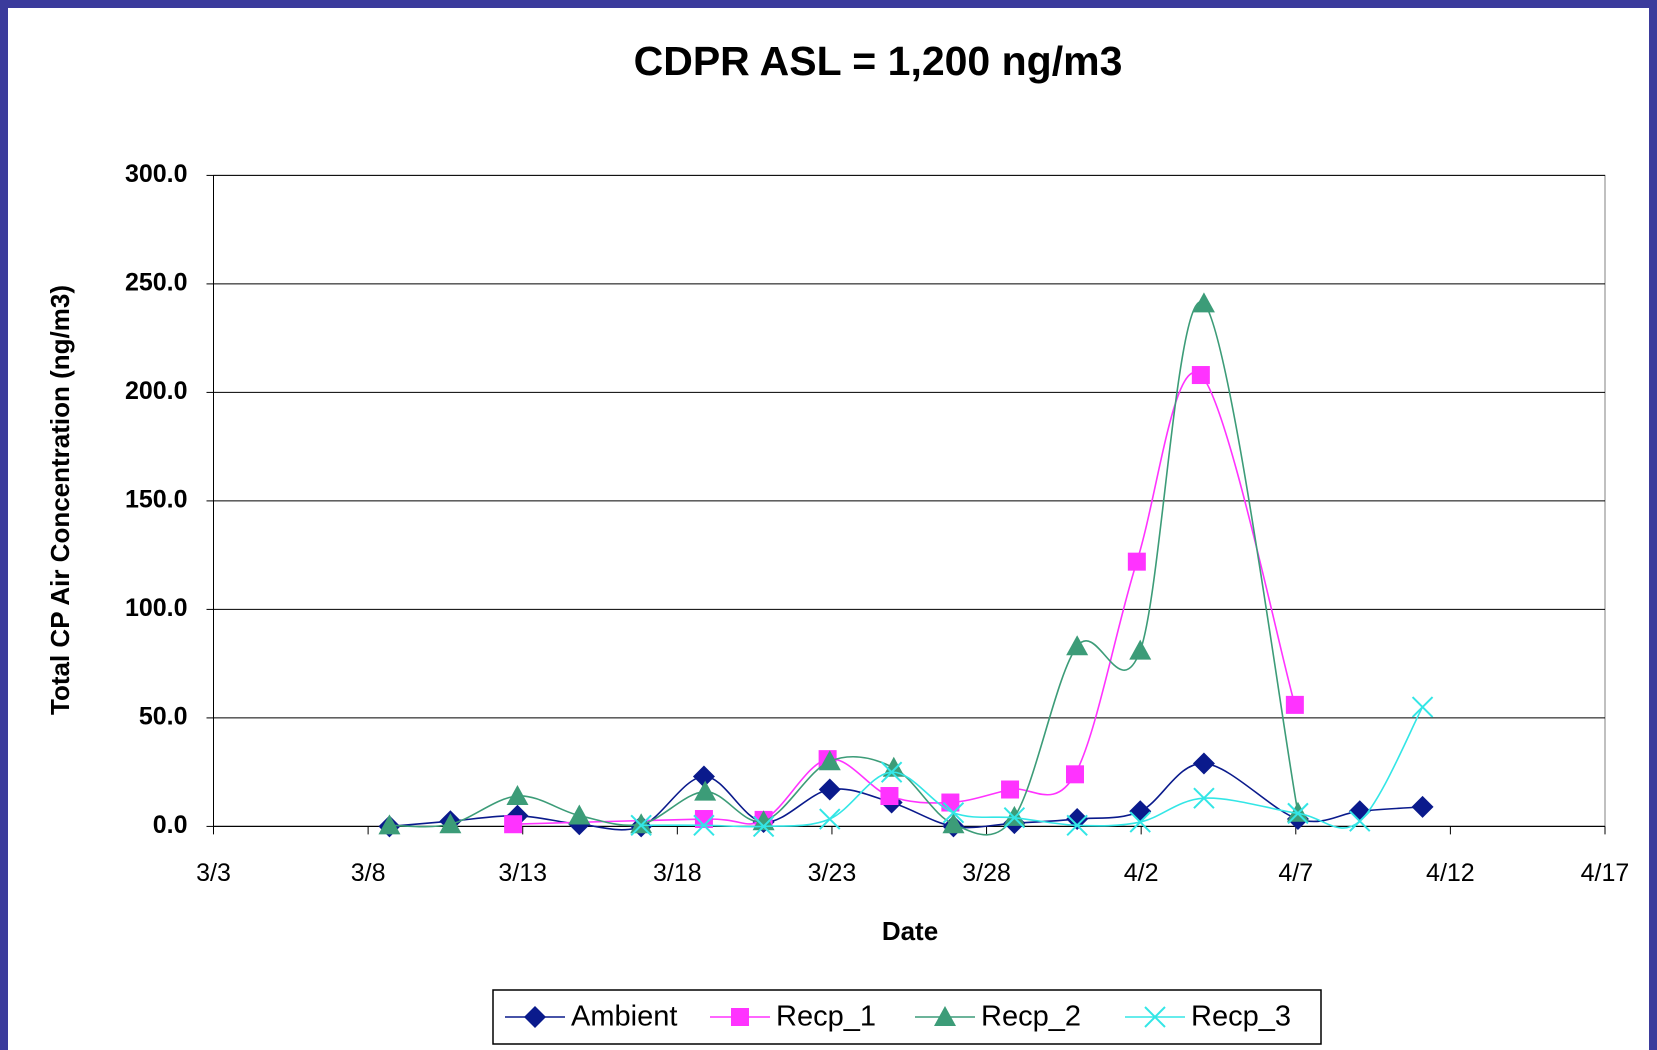 Image resolution: width=1657 pixels, height=1050 pixels. I want to click on y-tick-label: 0.0, so click(170, 825).